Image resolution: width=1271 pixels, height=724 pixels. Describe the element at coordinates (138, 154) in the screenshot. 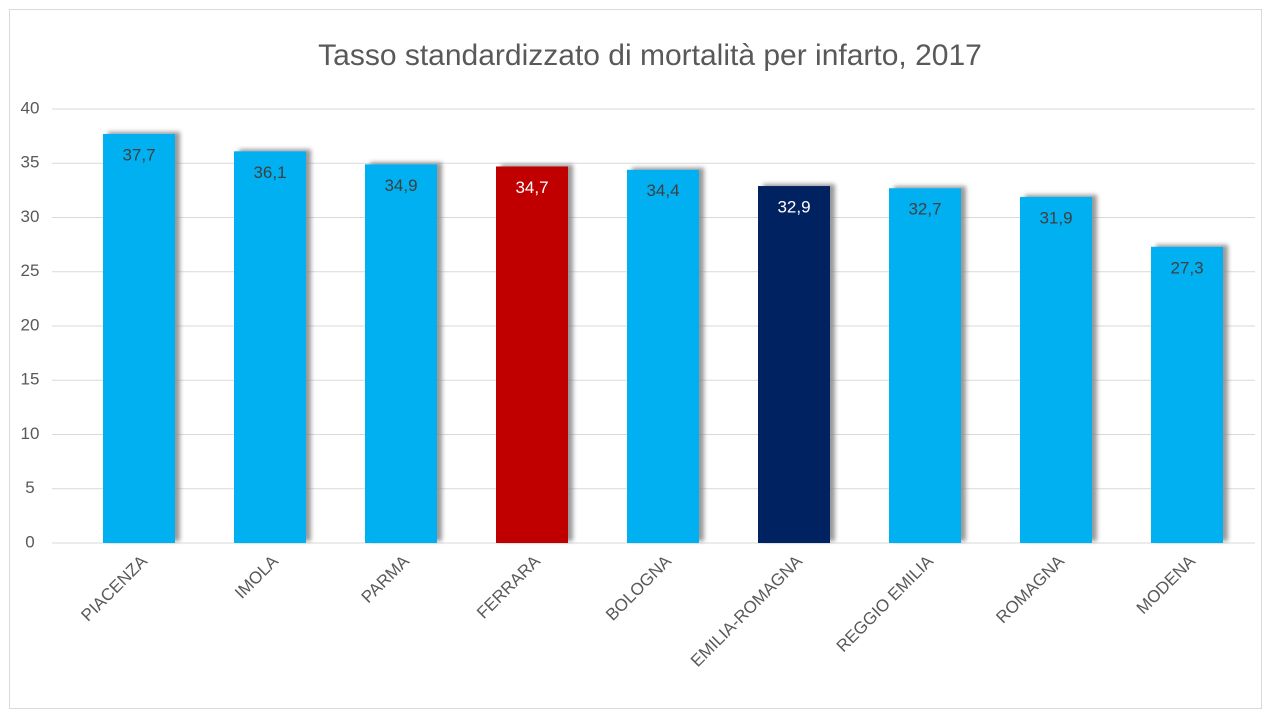

I see `value-label: 37,7` at that location.